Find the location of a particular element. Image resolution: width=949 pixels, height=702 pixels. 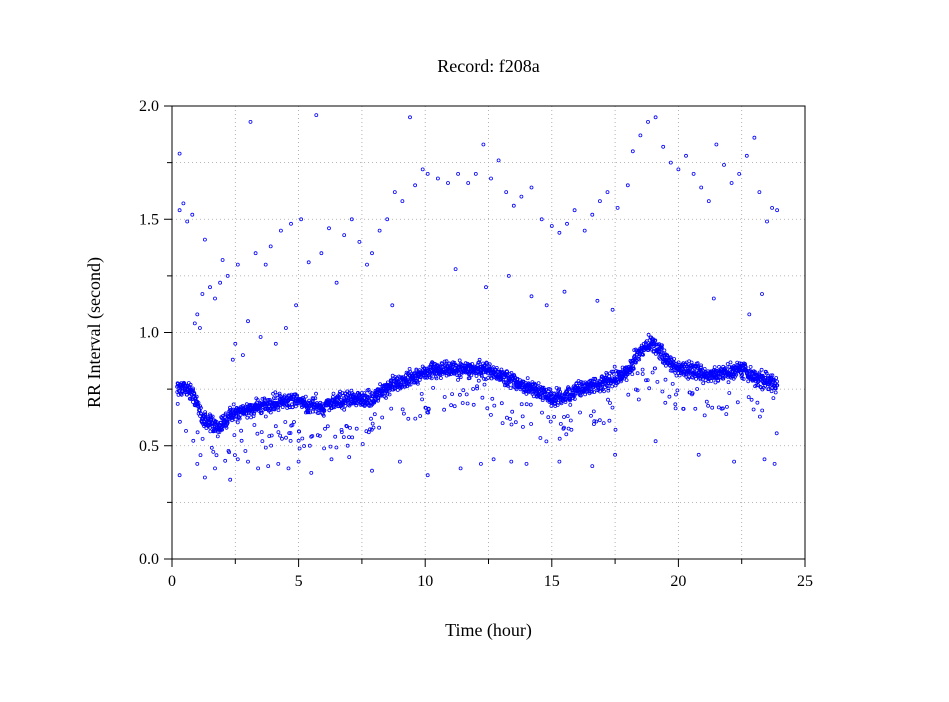

y-tick-label: 0.0 is located at coordinates (149, 559).